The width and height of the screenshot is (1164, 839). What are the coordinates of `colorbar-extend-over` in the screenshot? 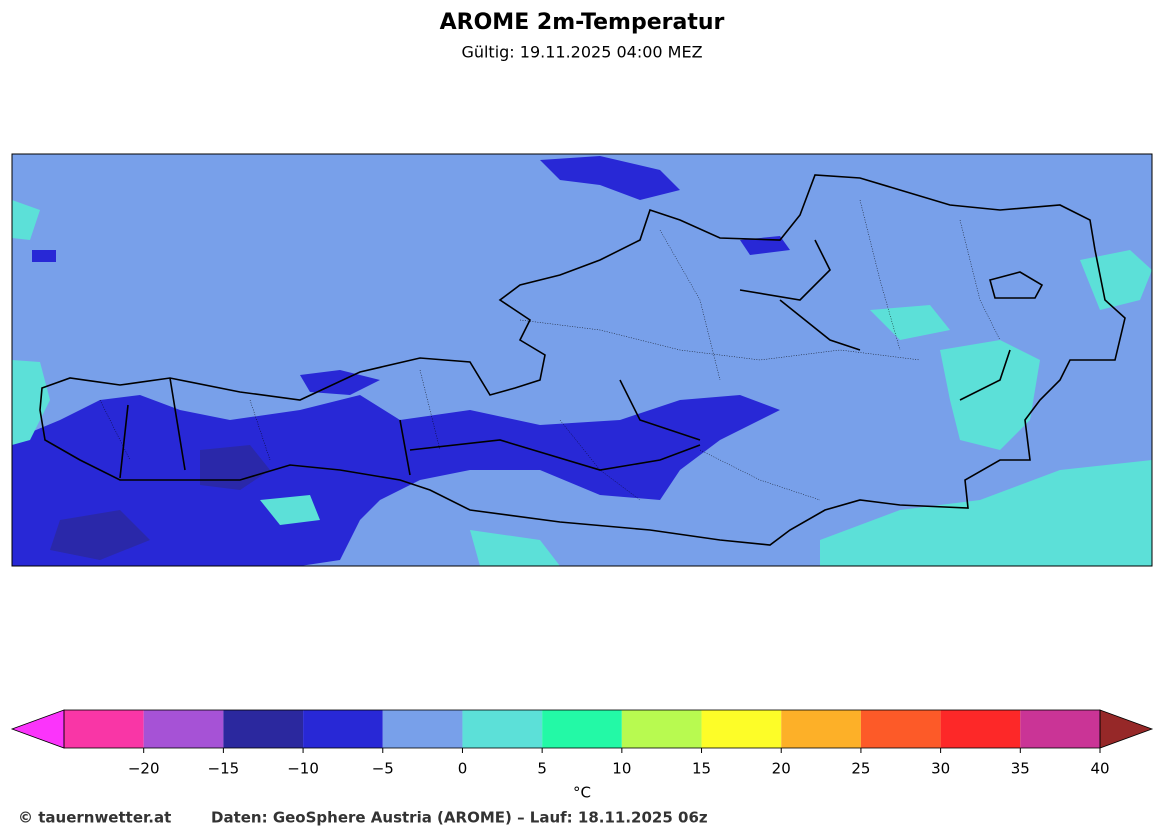 It's located at (1126, 729).